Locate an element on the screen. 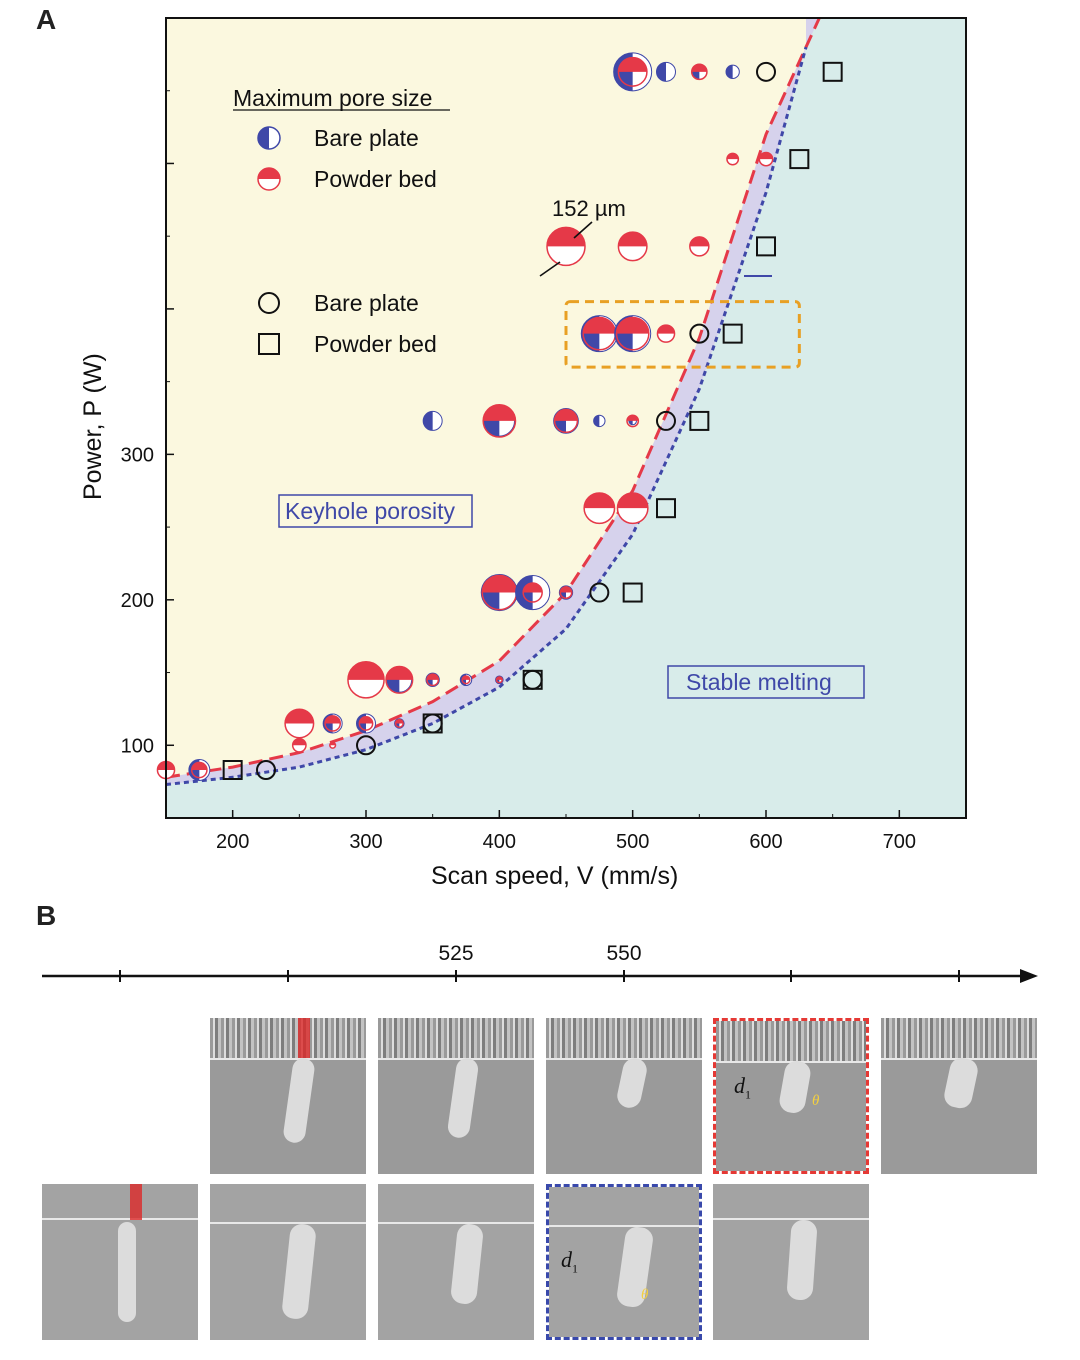 Image resolution: width=1080 pixels, height=1360 pixels. stable-melting-label: Stable melting is located at coordinates (759, 682).